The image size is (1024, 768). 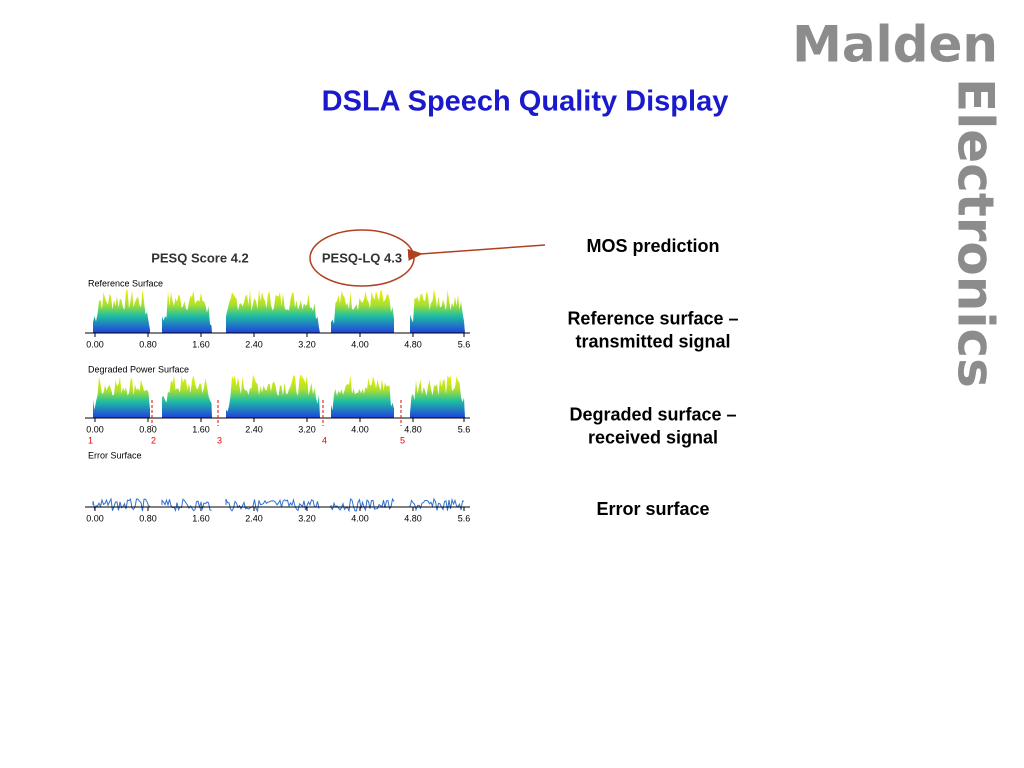 What do you see at coordinates (402, 440) in the screenshot?
I see `marker-label: 5` at bounding box center [402, 440].